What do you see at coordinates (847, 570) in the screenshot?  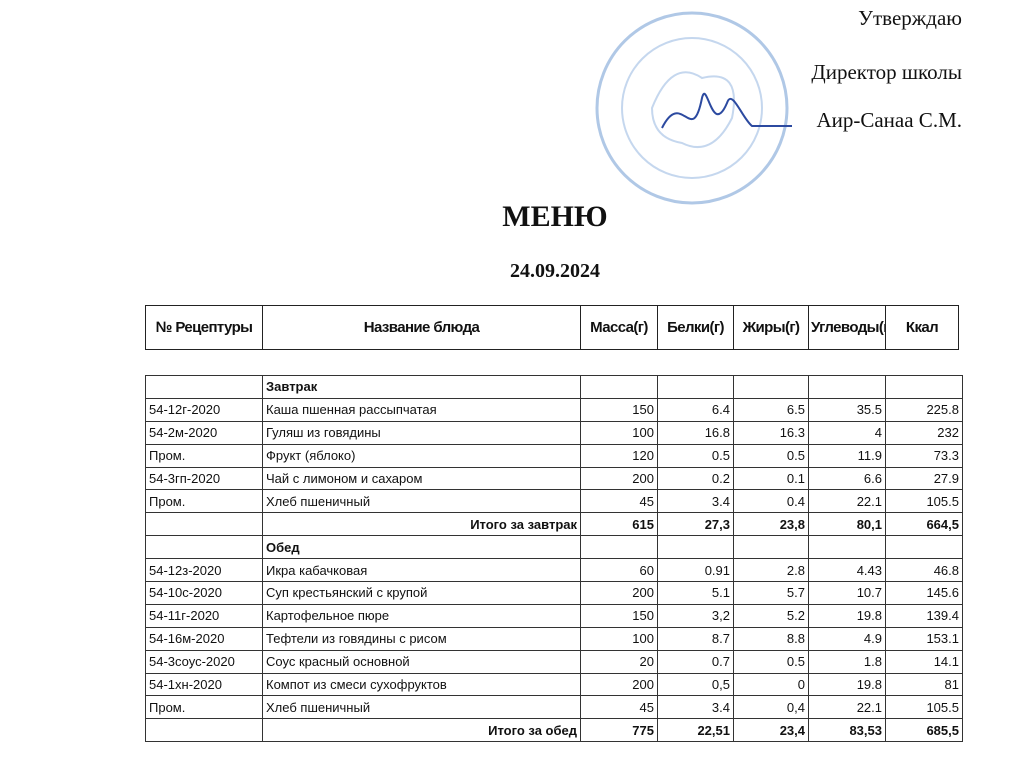 I see `cell: 4.43` at bounding box center [847, 570].